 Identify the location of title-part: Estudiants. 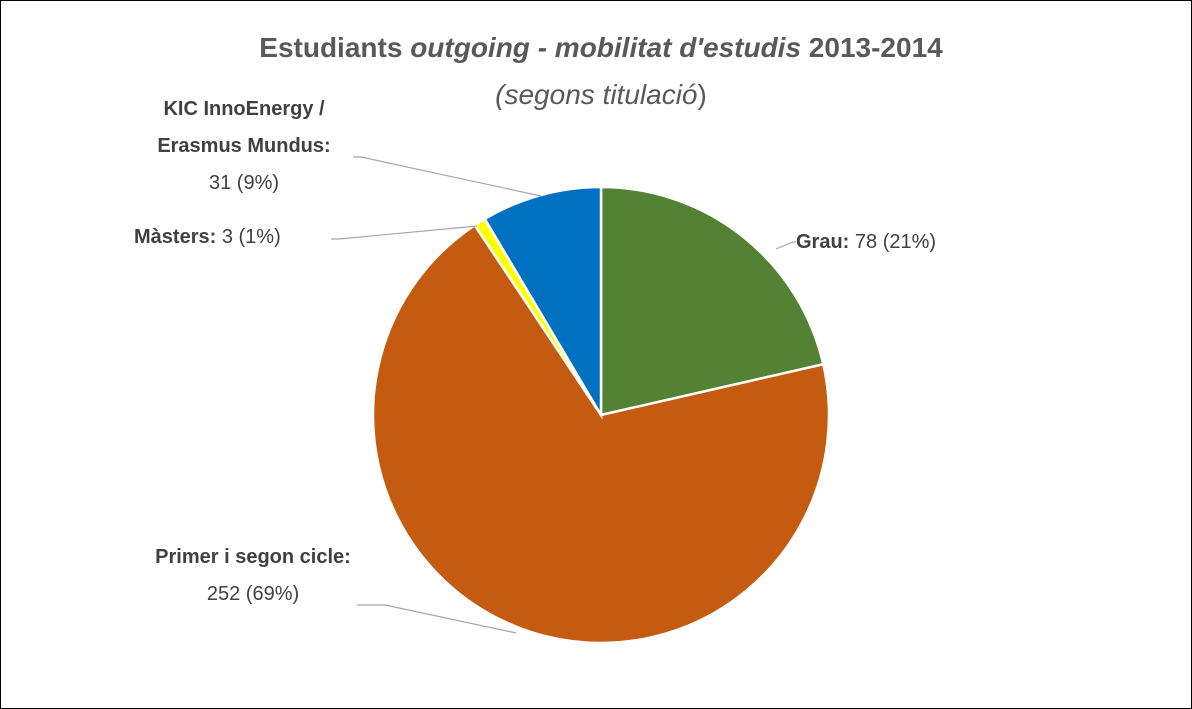
(334, 47).